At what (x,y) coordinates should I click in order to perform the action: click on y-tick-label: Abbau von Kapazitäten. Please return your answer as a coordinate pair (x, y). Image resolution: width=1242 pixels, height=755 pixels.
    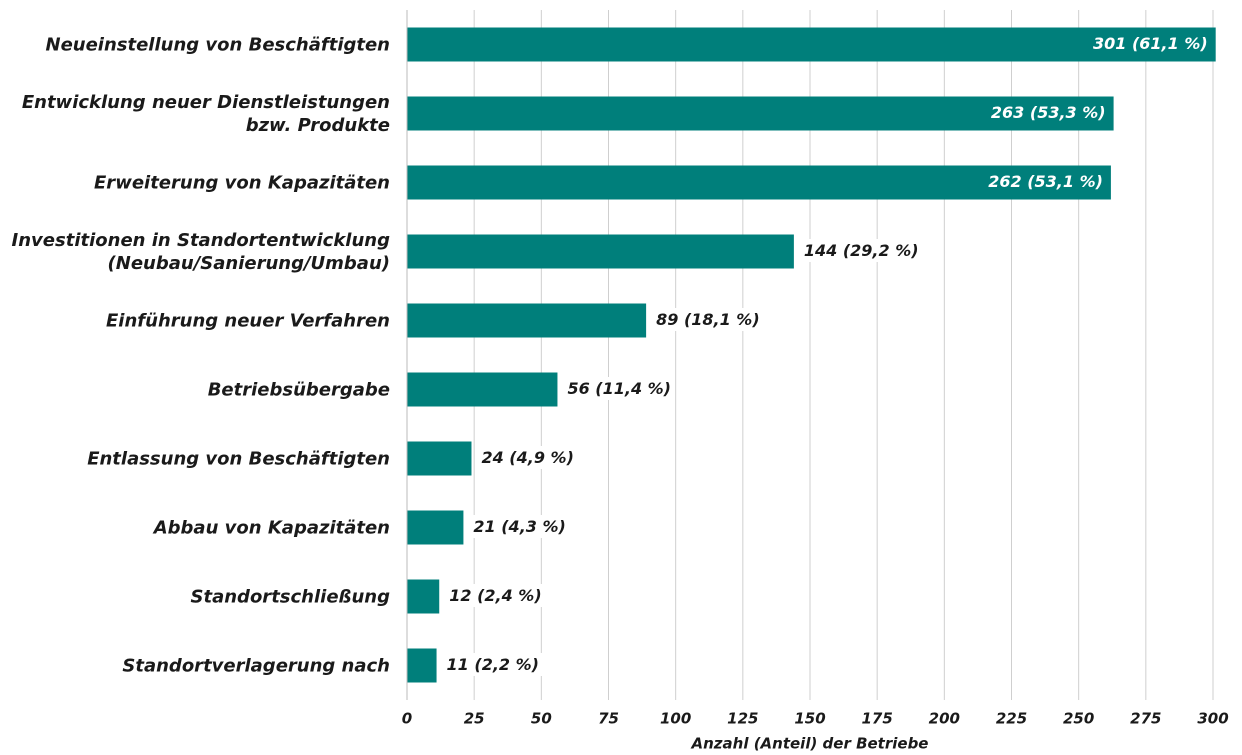
    Looking at the image, I should click on (271, 527).